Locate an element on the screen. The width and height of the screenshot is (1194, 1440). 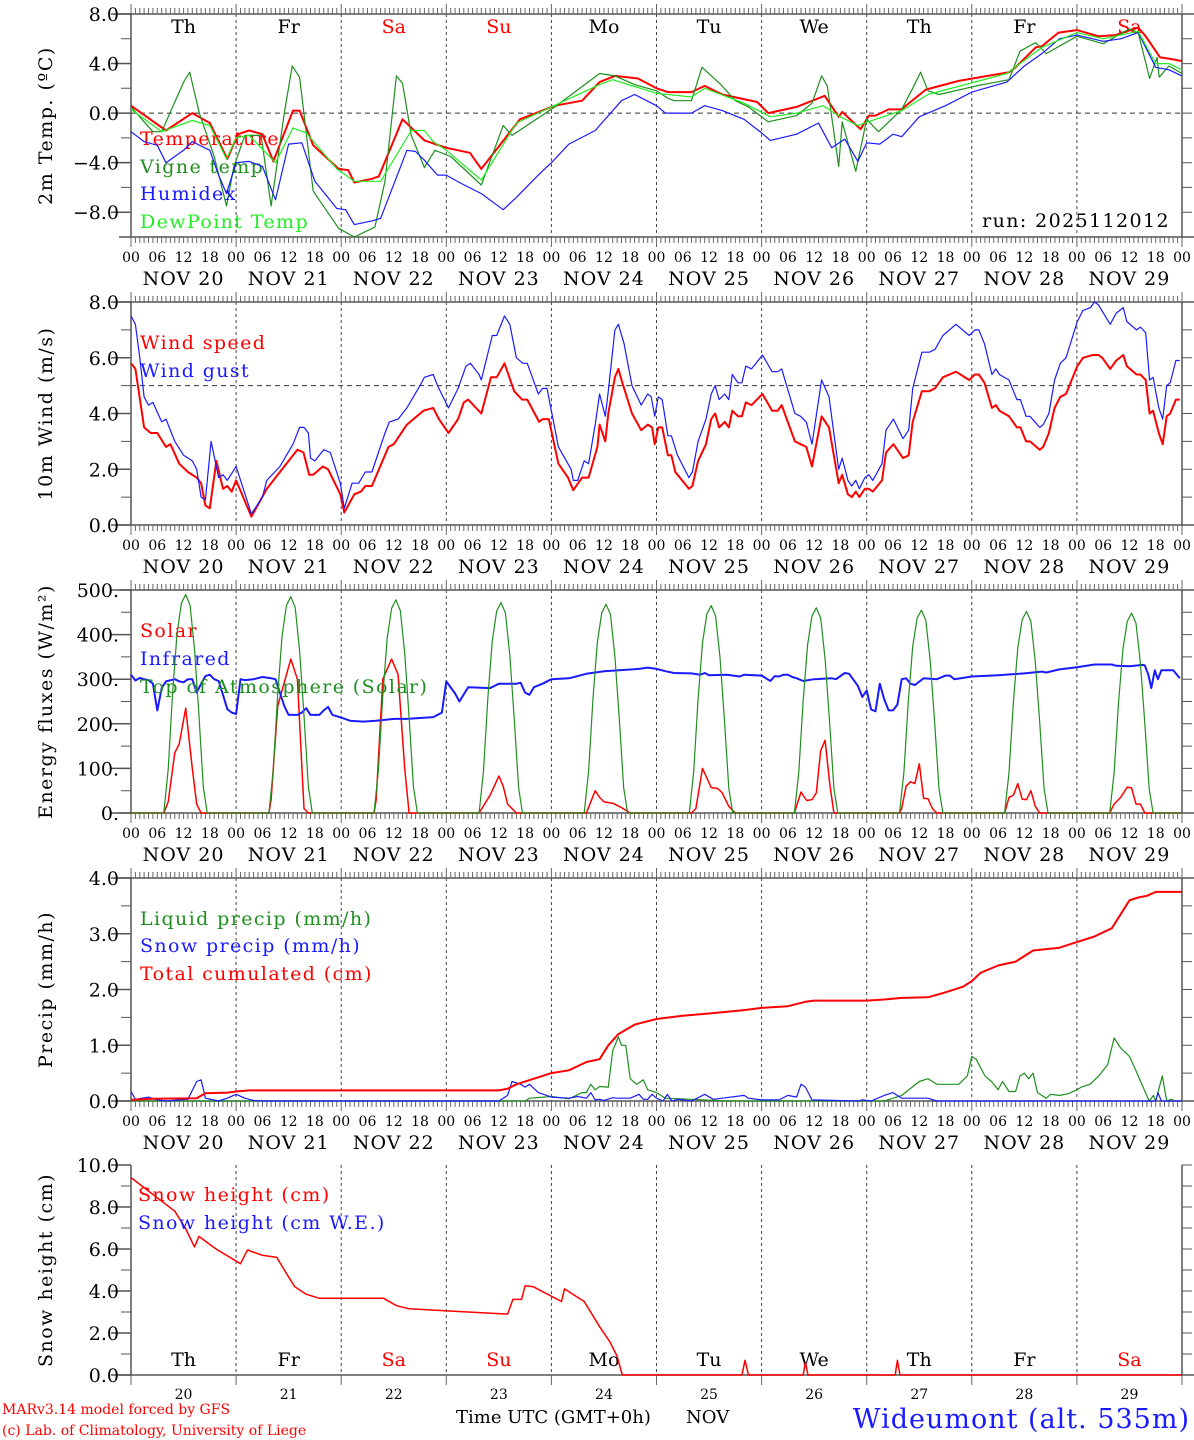
legend-entry: Solar is located at coordinates (169, 631).